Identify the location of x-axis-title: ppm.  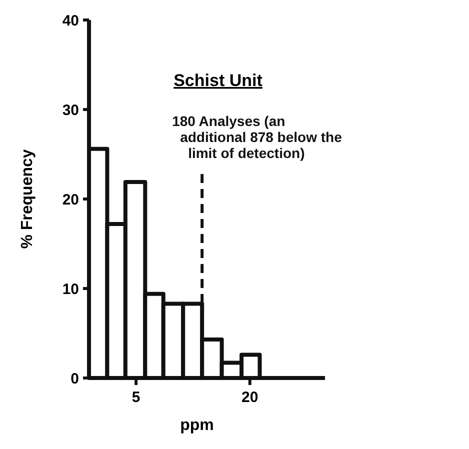
(197, 425).